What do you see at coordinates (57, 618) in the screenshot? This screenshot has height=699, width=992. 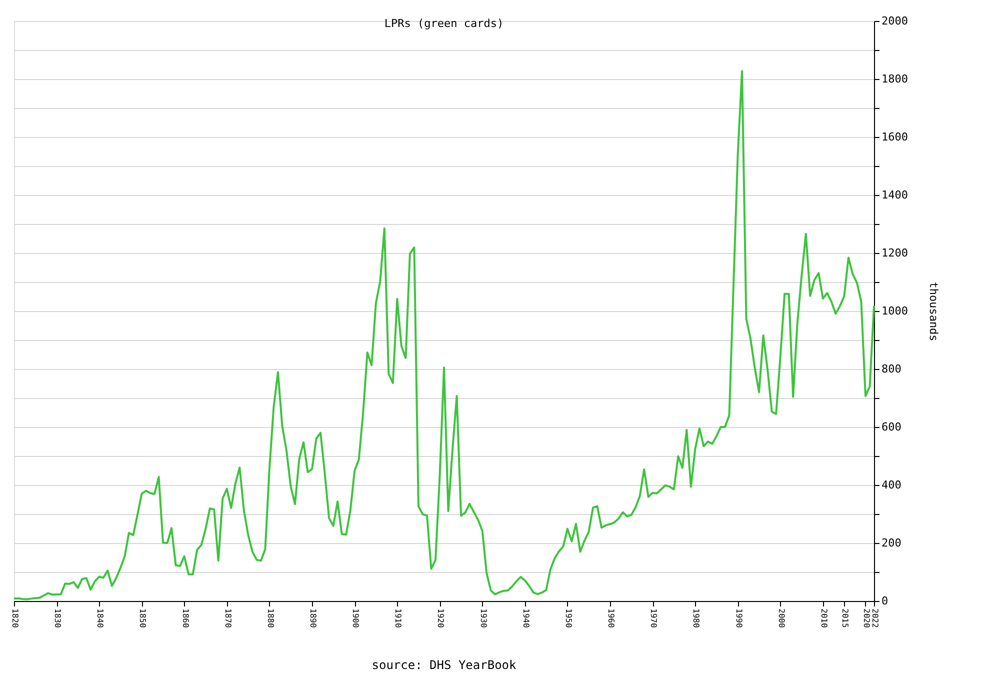 I see `x-tick-label: 1830` at bounding box center [57, 618].